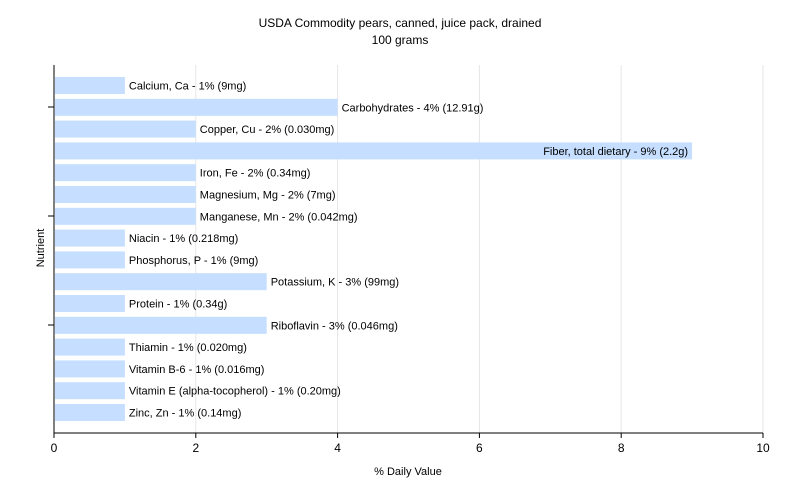 The width and height of the screenshot is (800, 500). What do you see at coordinates (400, 40) in the screenshot?
I see `chart-subtitle: 100 grams` at bounding box center [400, 40].